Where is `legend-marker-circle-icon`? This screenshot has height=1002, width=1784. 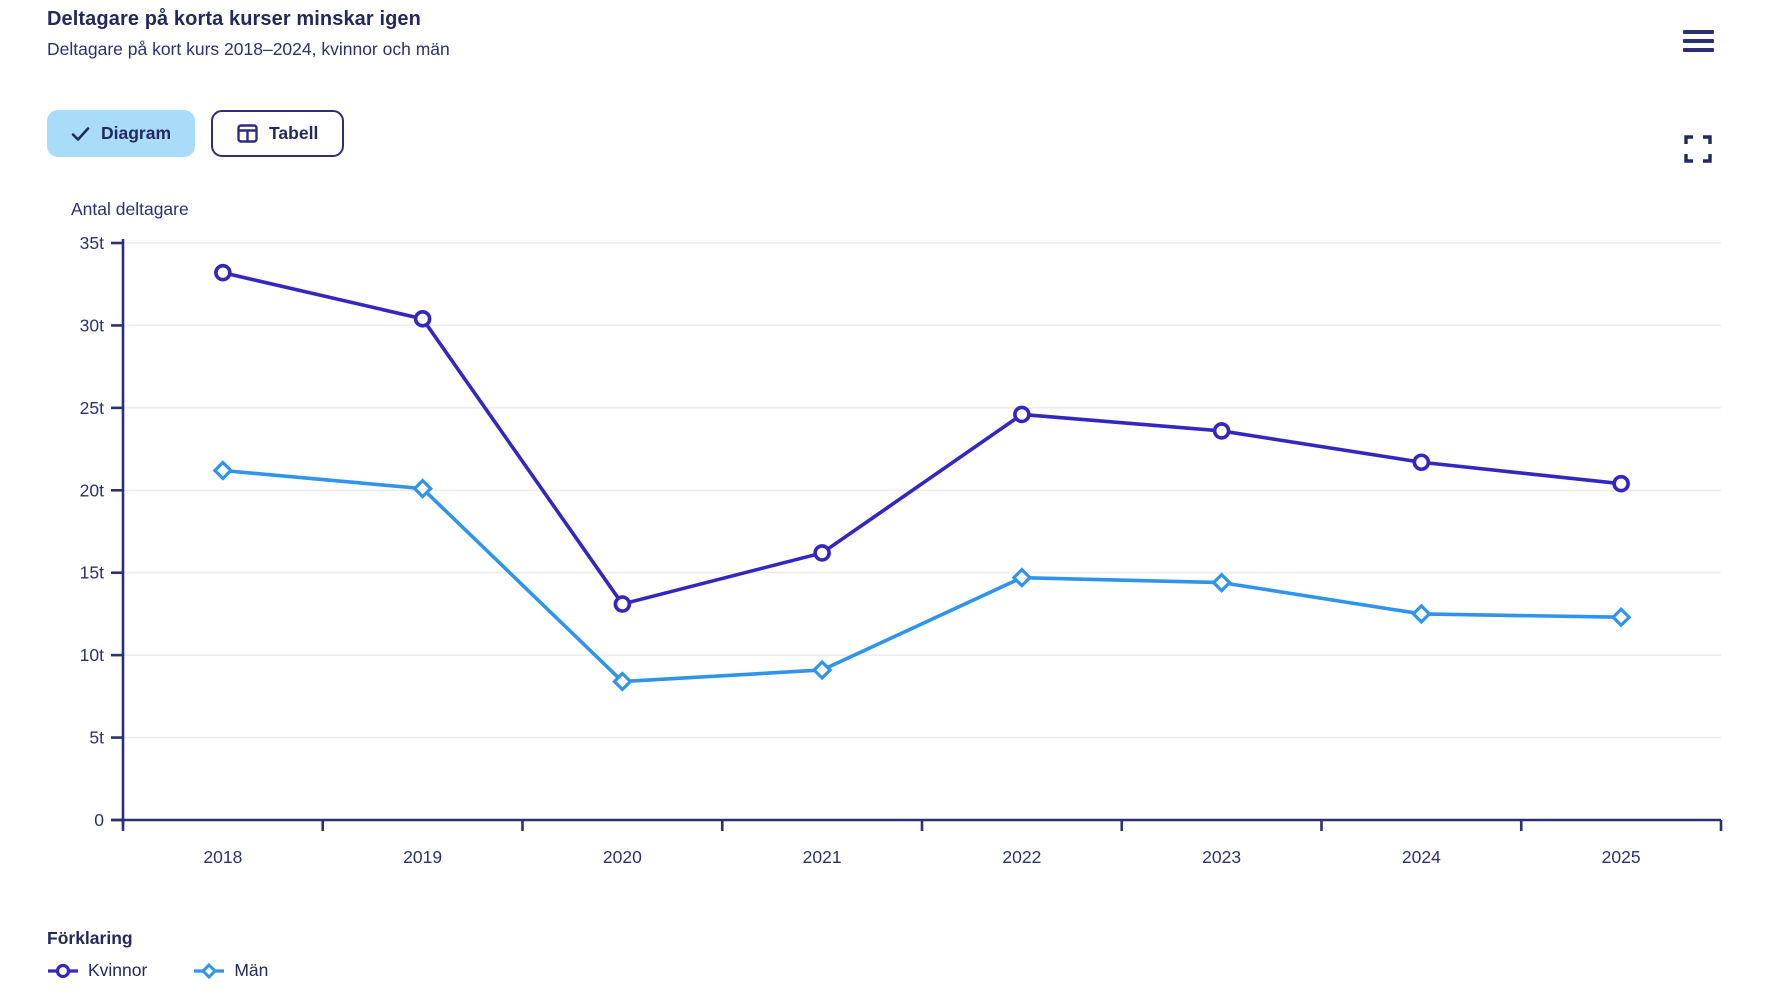
legend-marker-circle-icon is located at coordinates (63, 970).